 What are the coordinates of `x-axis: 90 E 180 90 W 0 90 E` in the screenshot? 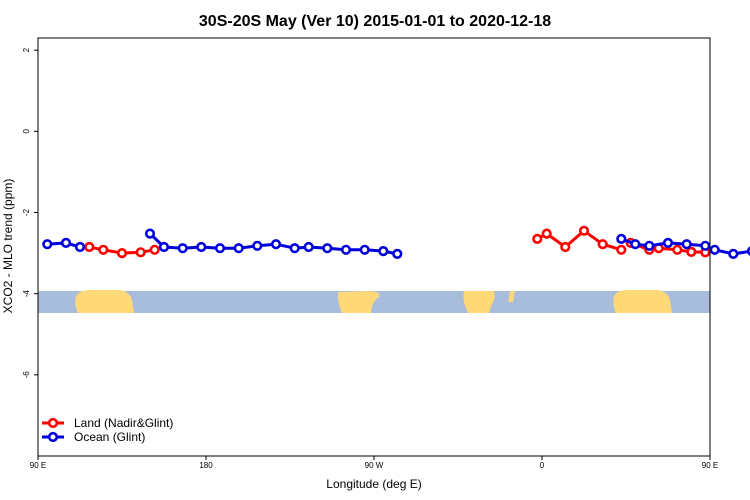 It's located at (374, 463).